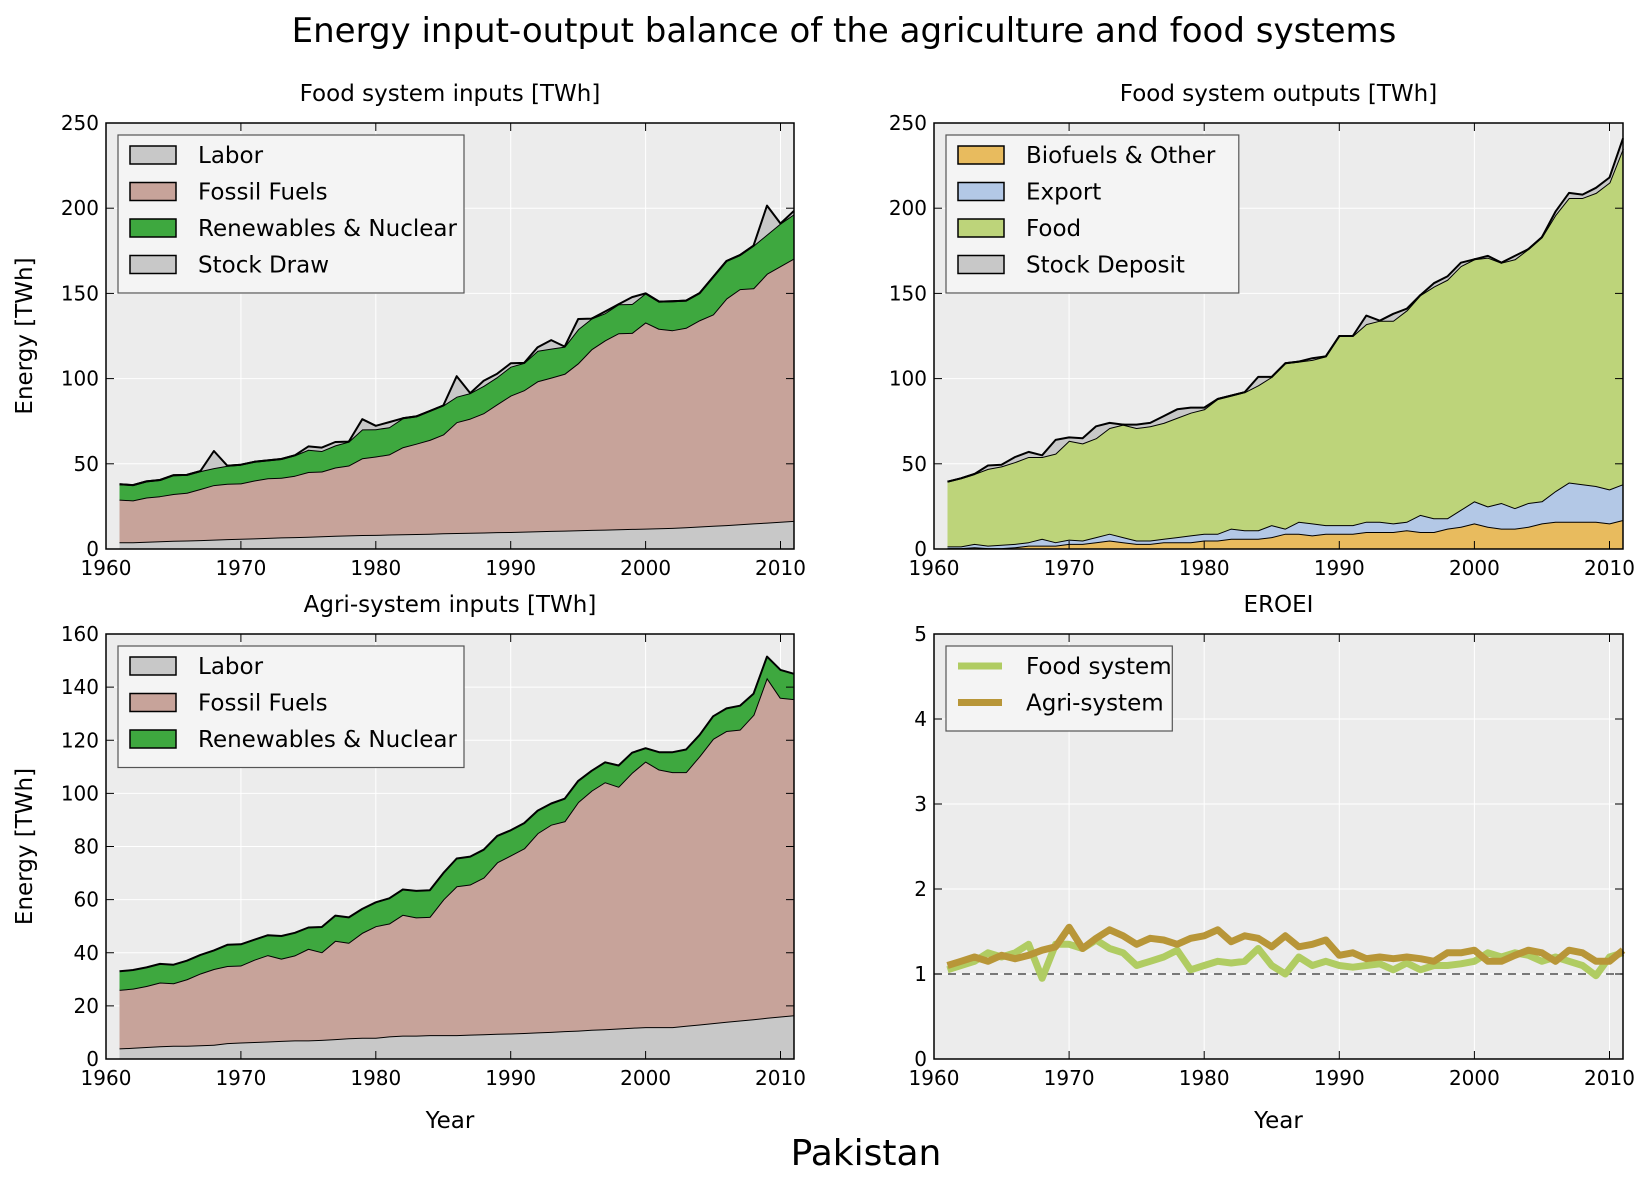 The image size is (1642, 1181). What do you see at coordinates (263, 704) in the screenshot?
I see `chart3-legend-label-fossil-fuels: Fossil Fuels` at bounding box center [263, 704].